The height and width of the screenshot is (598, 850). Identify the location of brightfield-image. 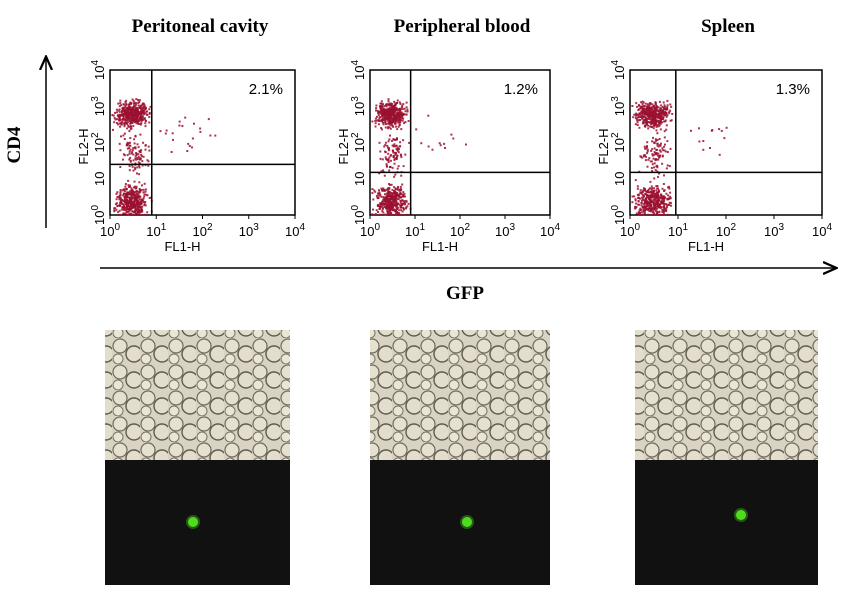
(726, 395).